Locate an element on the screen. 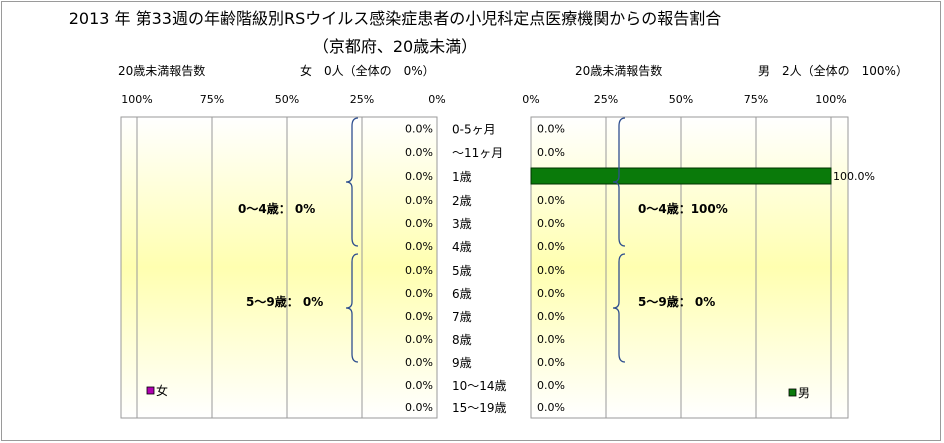 Image resolution: width=944 pixels, height=443 pixels. right-summary: 男 2人（全体の 100%） is located at coordinates (833, 71).